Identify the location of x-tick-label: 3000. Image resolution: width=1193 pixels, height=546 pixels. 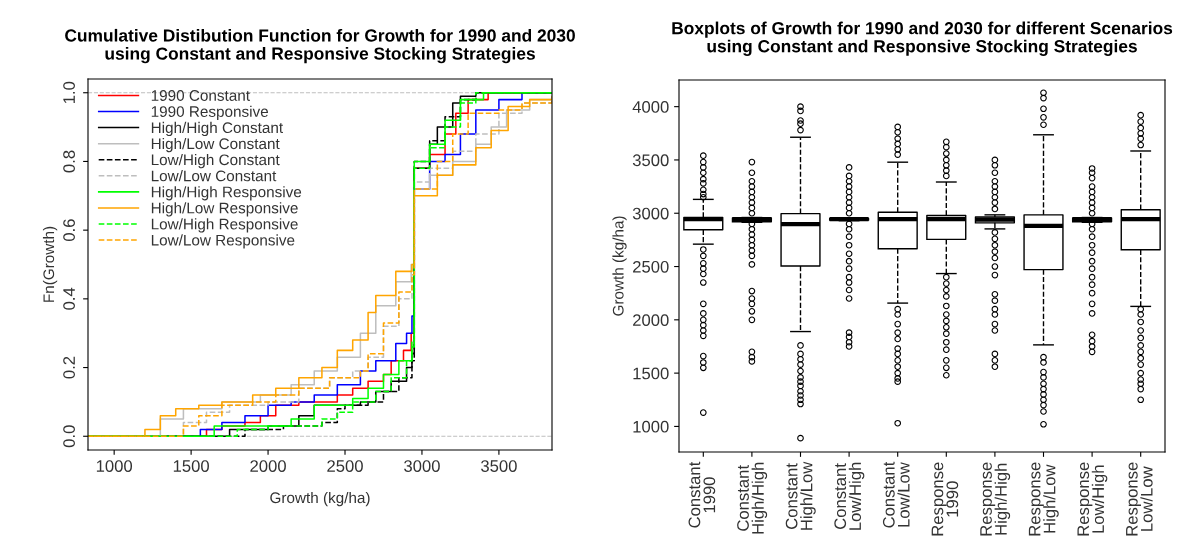
(422, 466).